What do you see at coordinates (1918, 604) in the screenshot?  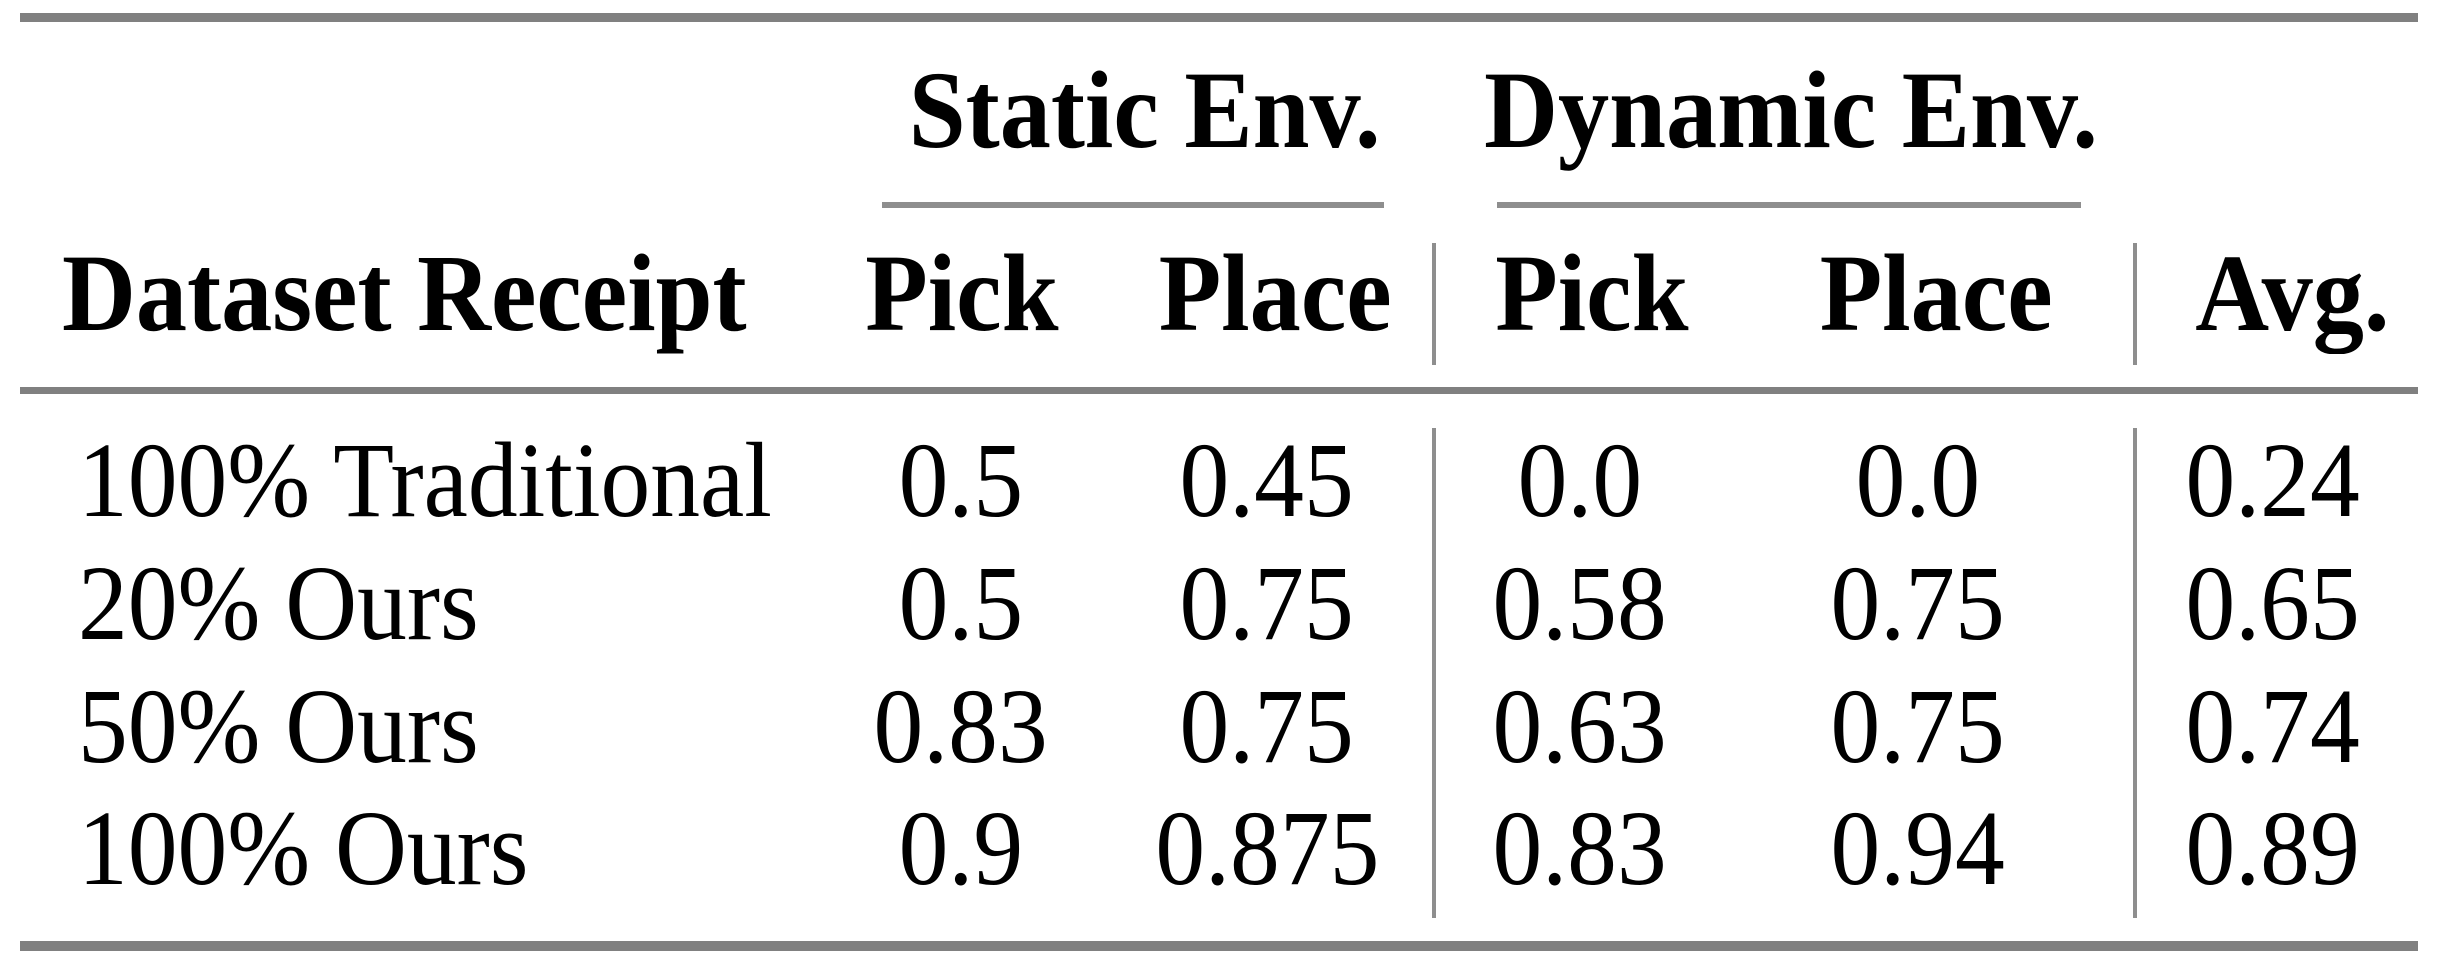 I see `cell-r2-dynamic-place: 0.75` at bounding box center [1918, 604].